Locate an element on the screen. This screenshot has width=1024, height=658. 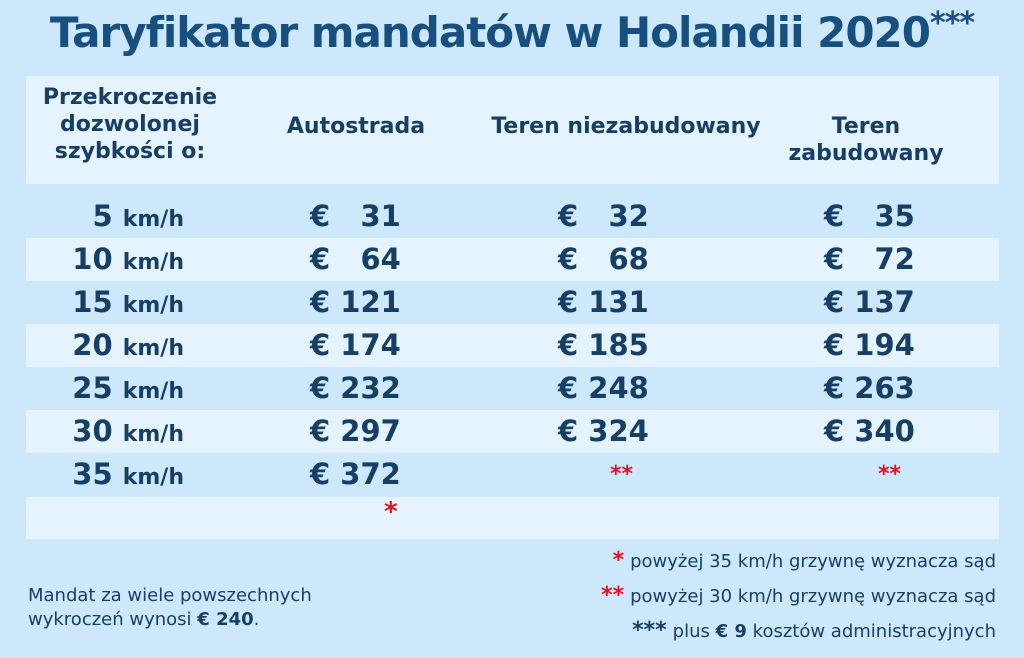
rural-fine: € 131 is located at coordinates (603, 302).